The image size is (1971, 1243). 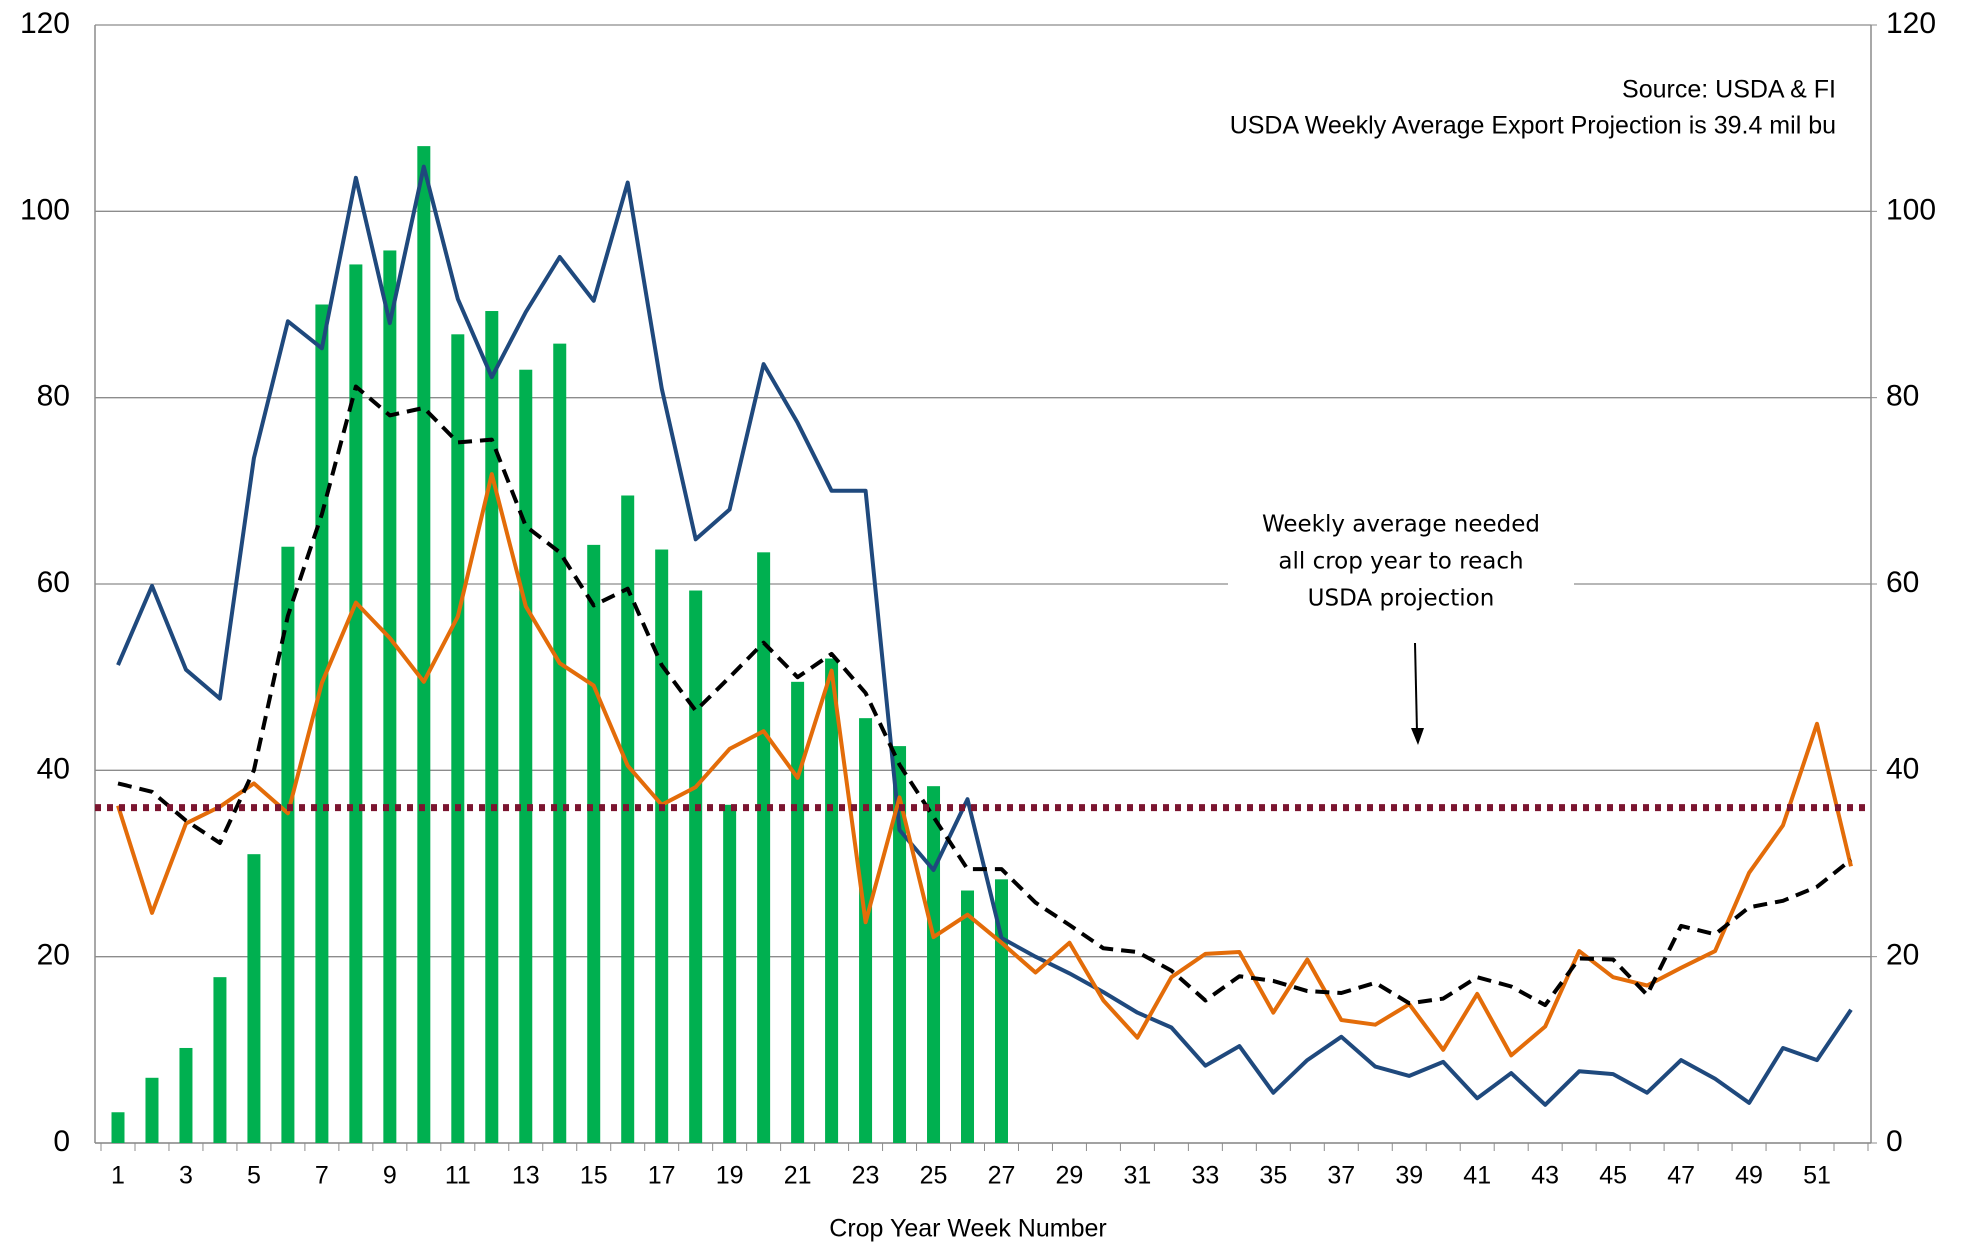 I want to click on x-tick-label: 25, so click(x=934, y=1176).